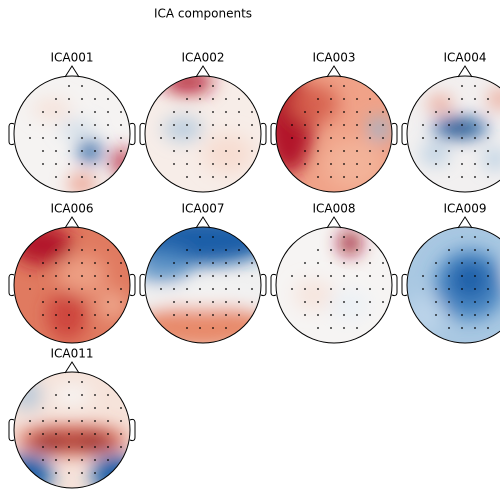 The image size is (500, 500). What do you see at coordinates (203, 71) in the screenshot?
I see `nose` at bounding box center [203, 71].